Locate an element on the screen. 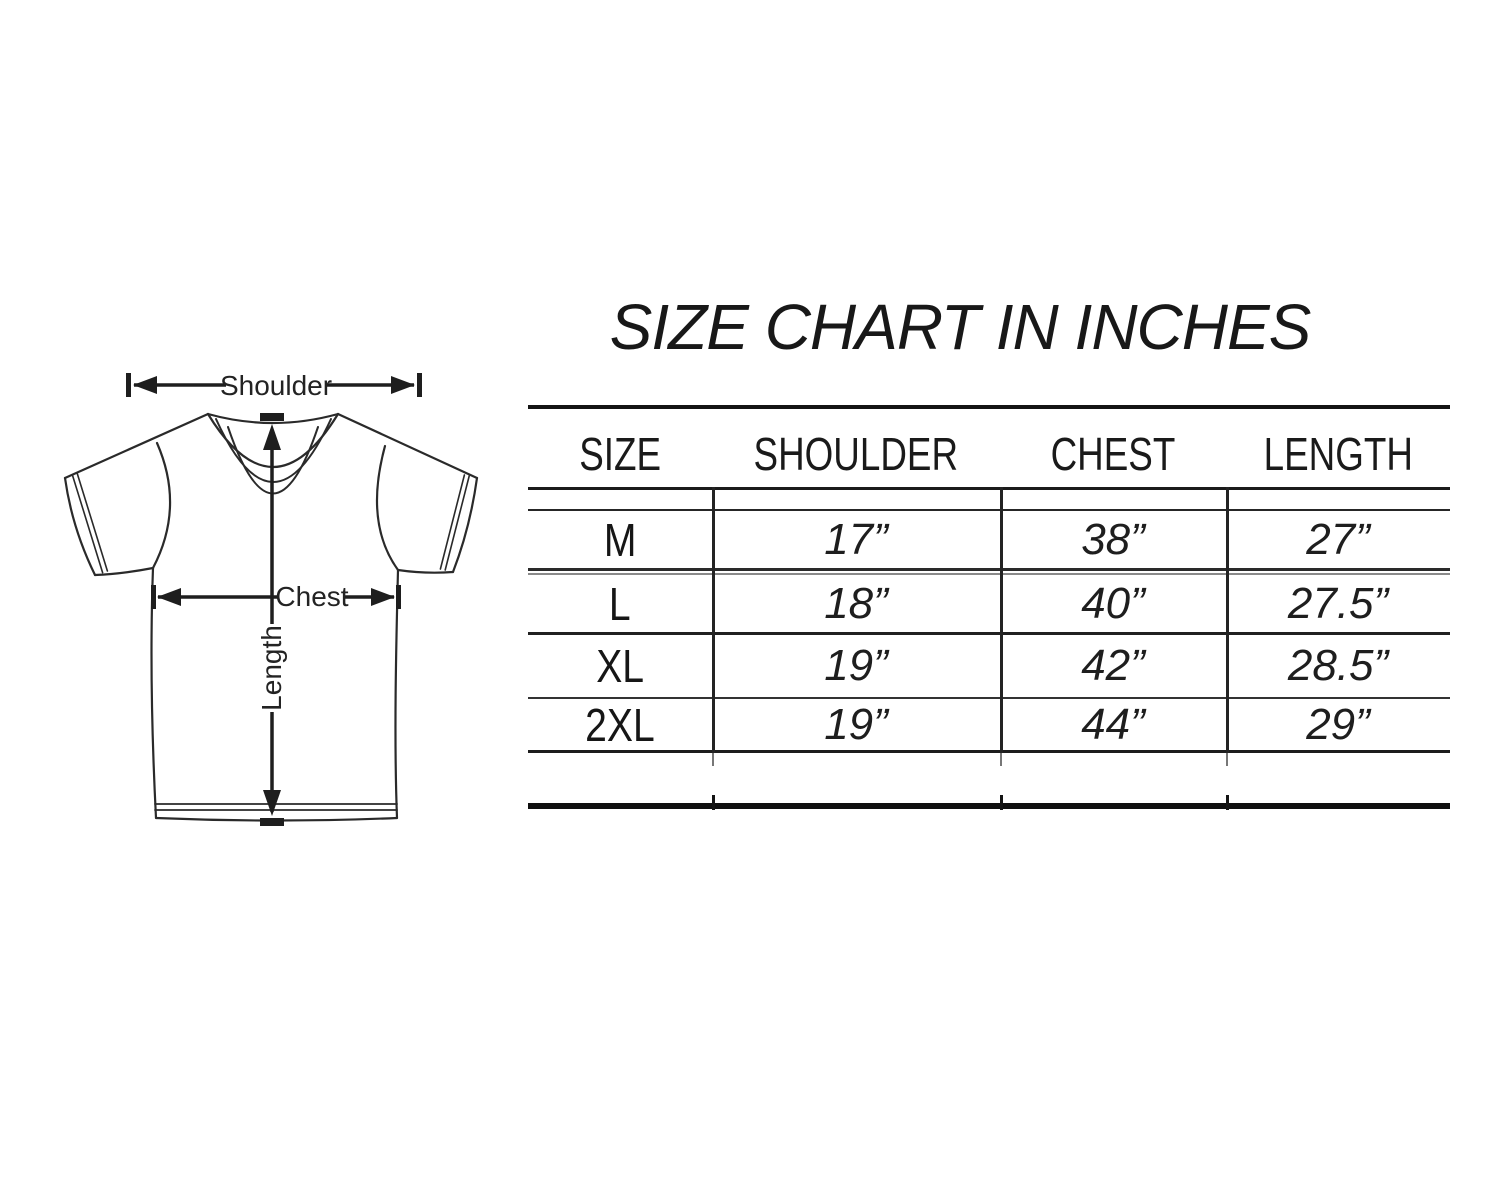  length-label: Length is located at coordinates (271, 668).